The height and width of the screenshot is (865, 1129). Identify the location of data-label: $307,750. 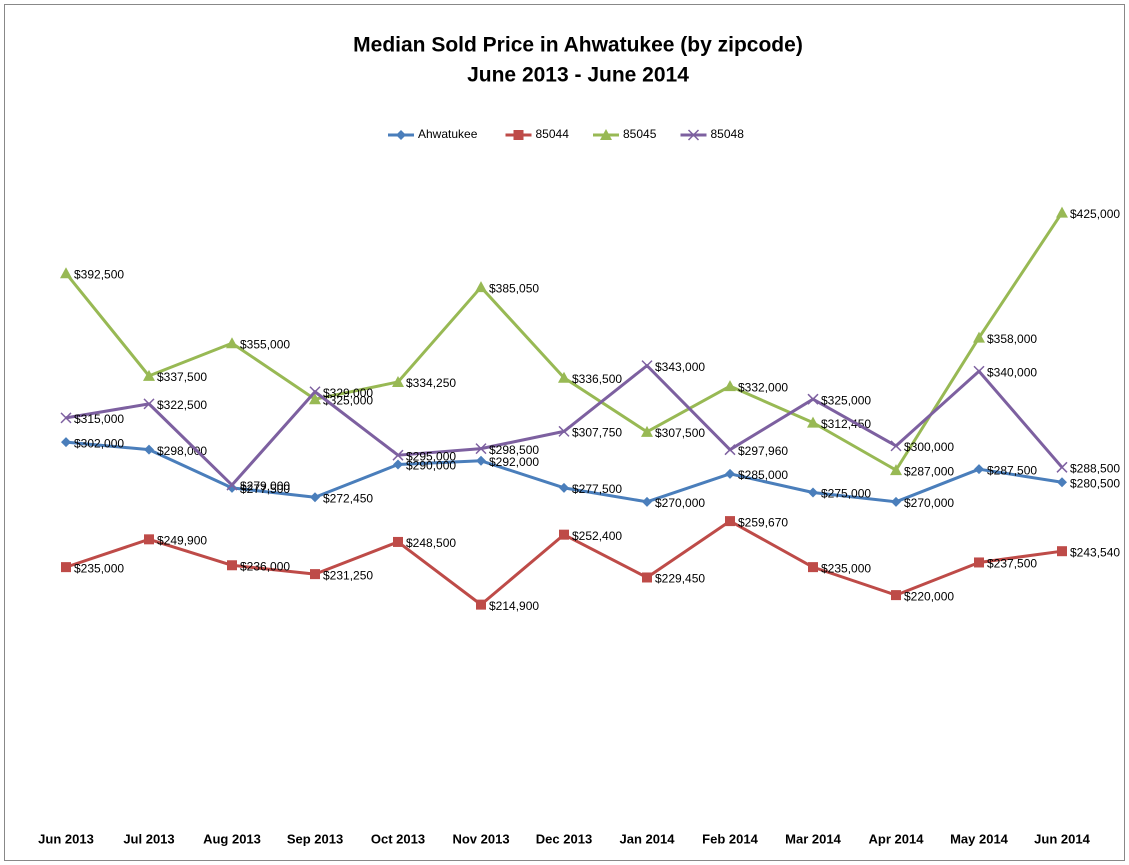
(597, 433).